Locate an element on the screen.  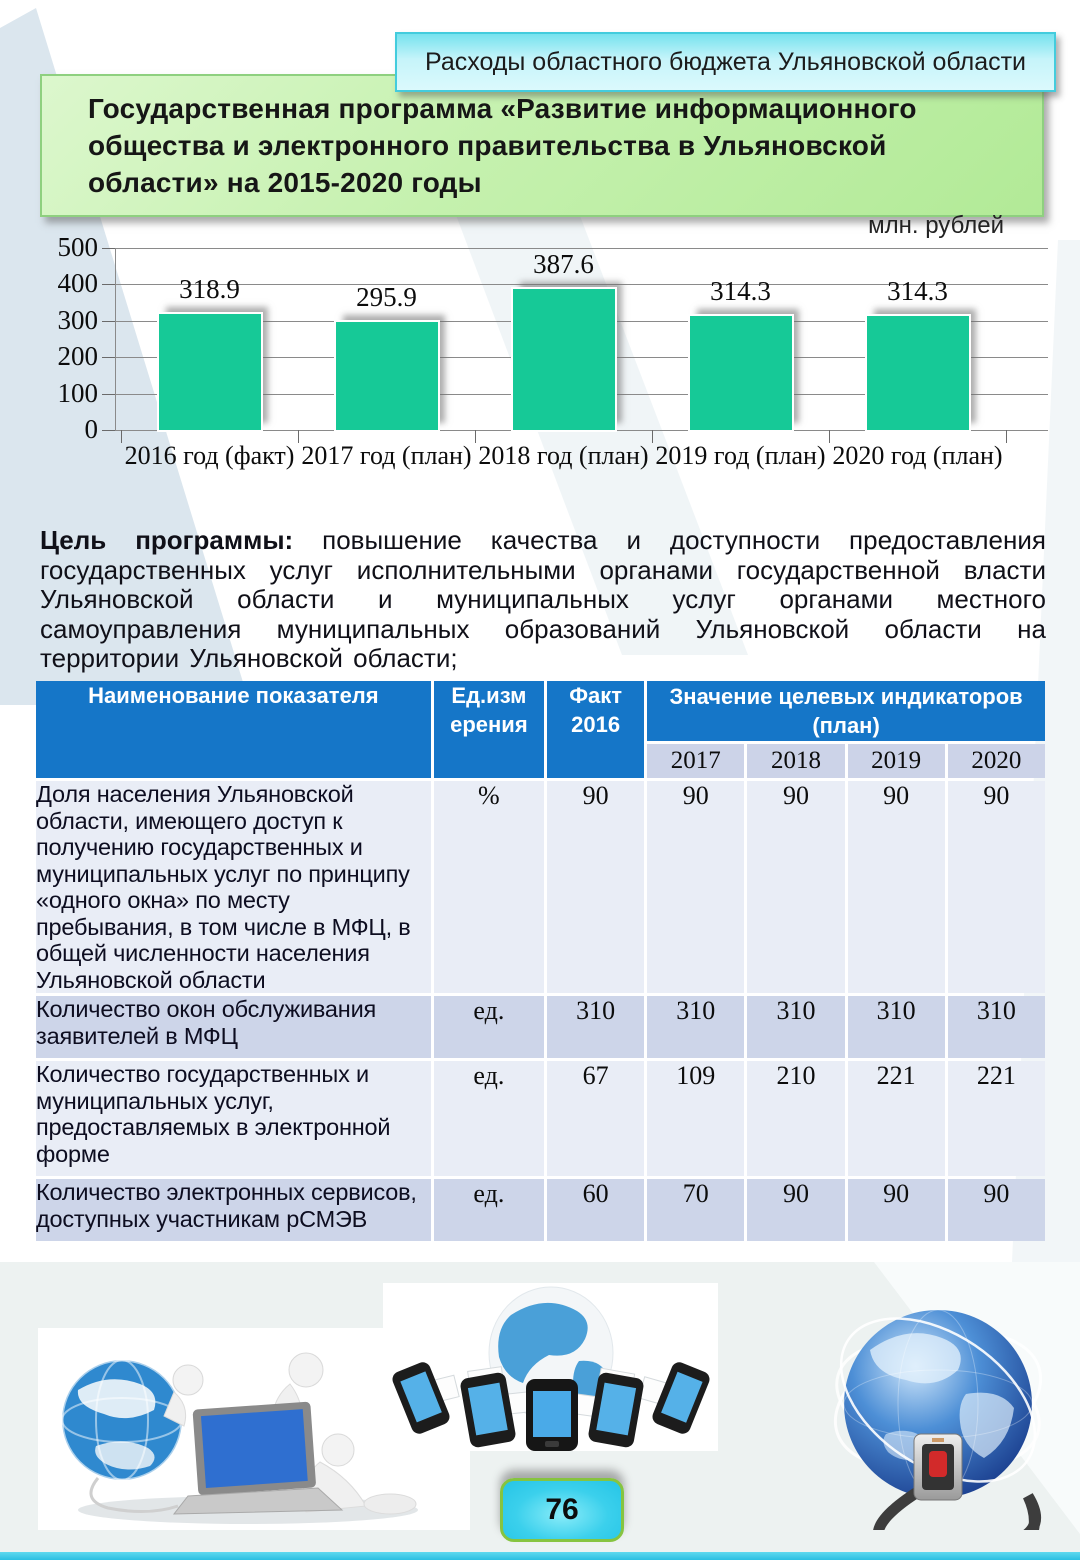
y-tick-label: 0 is located at coordinates (91, 429).